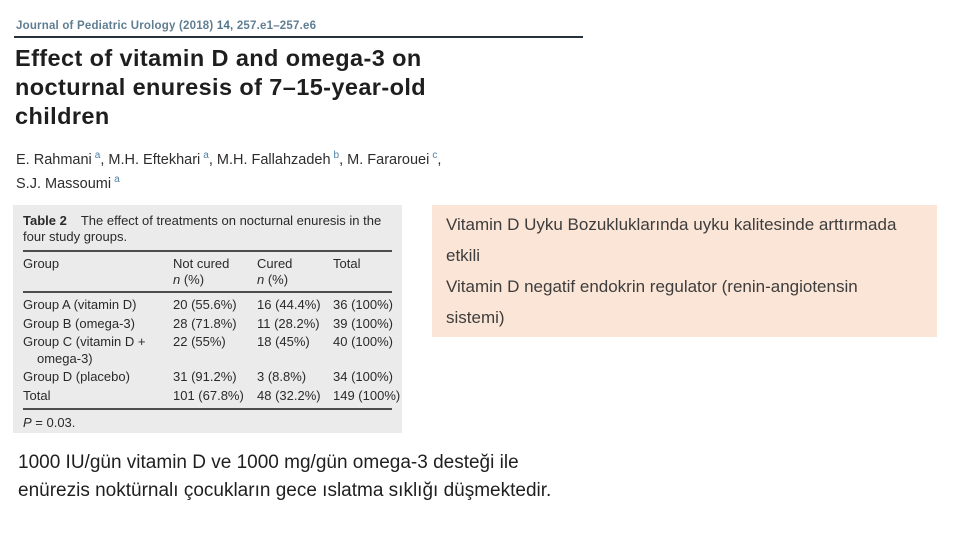 The width and height of the screenshot is (960, 540). What do you see at coordinates (116, 26) in the screenshot?
I see `journal-citation-prefix: Journal of Pediatric Urology (2018)` at bounding box center [116, 26].